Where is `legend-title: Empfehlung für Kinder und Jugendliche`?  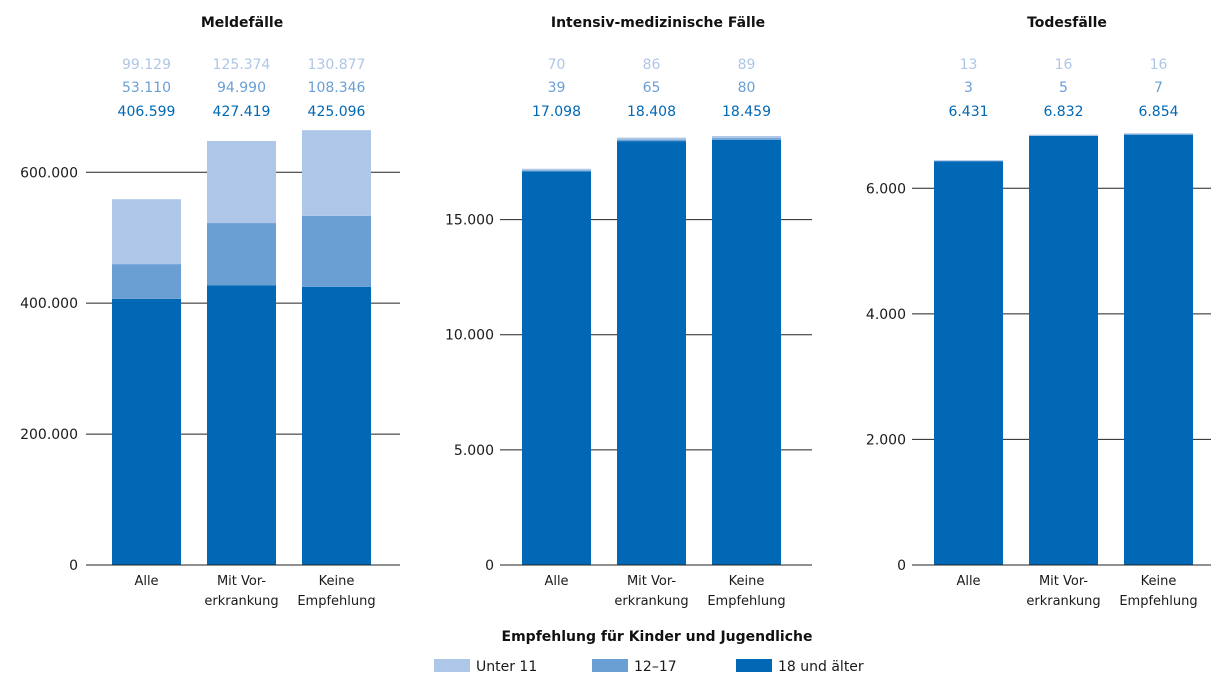 legend-title: Empfehlung für Kinder und Jugendliche is located at coordinates (657, 637).